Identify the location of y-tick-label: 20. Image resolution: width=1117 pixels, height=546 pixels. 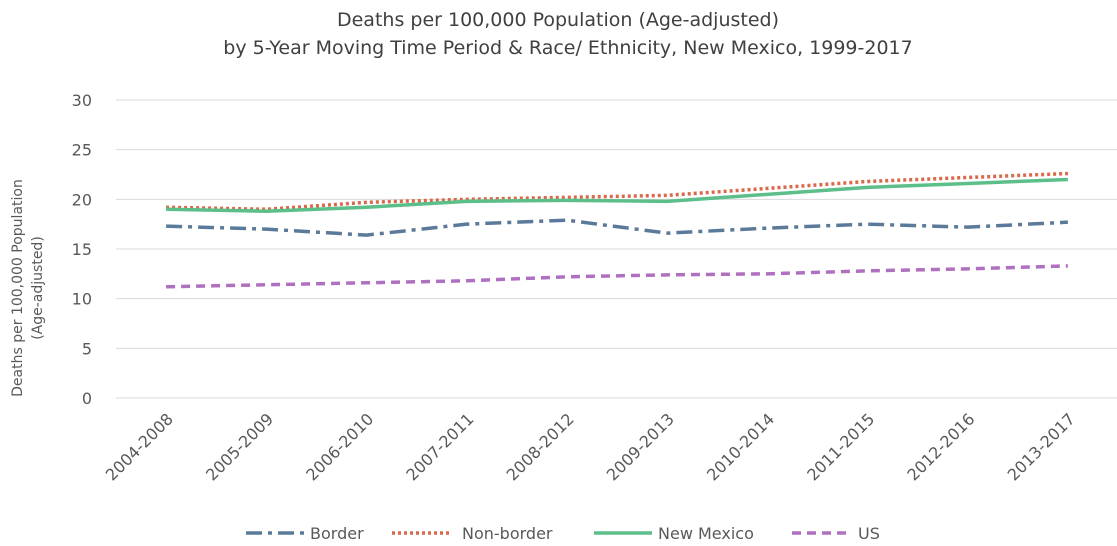
(82, 199).